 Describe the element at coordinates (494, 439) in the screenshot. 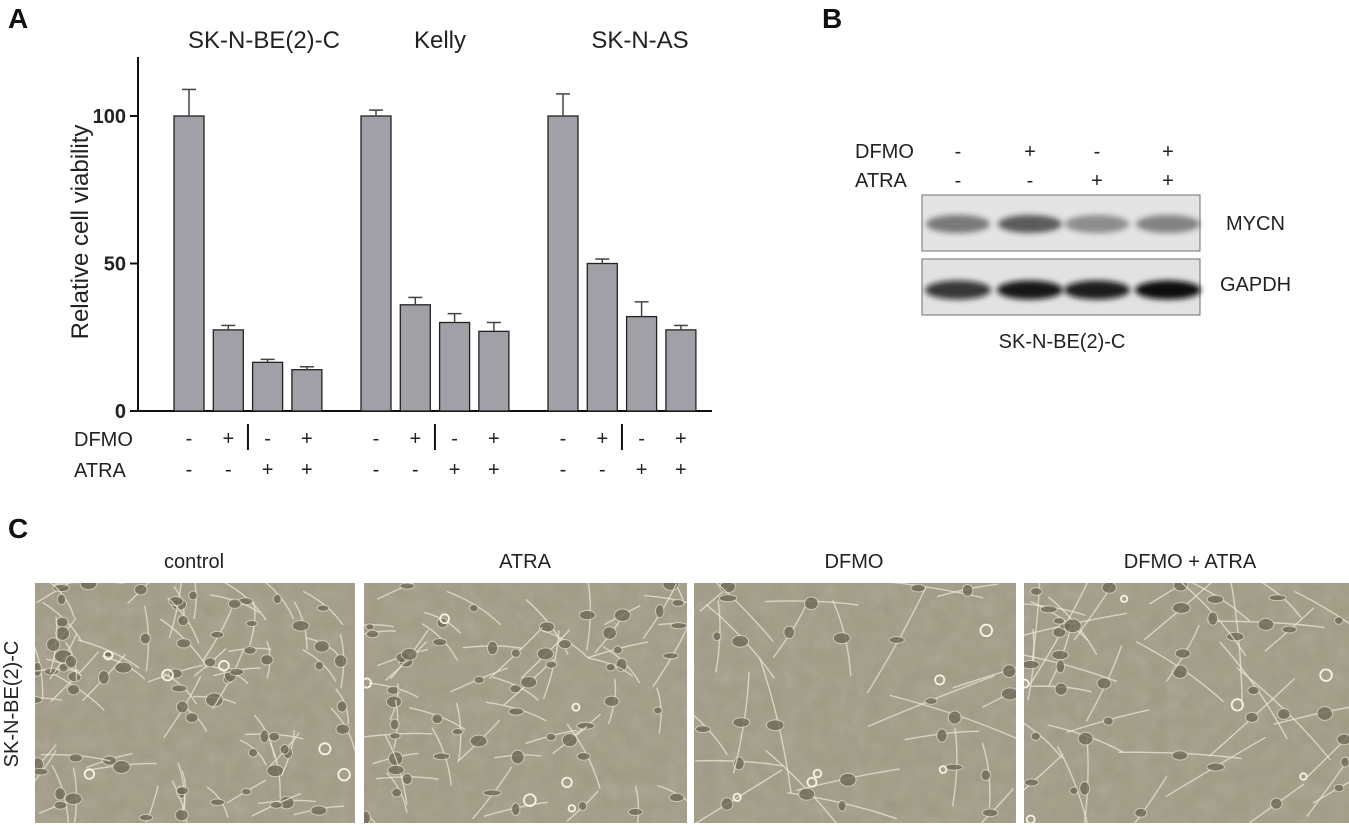

I see `dfmo-sign-1-3: +` at that location.